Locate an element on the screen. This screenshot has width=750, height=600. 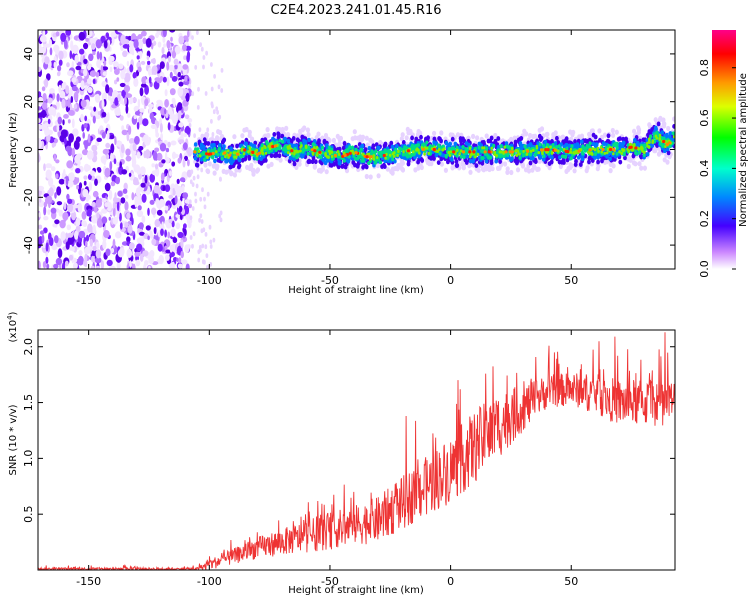
figure-title: C2E4.2023.241.01.45.R16 is located at coordinates (355, 10).